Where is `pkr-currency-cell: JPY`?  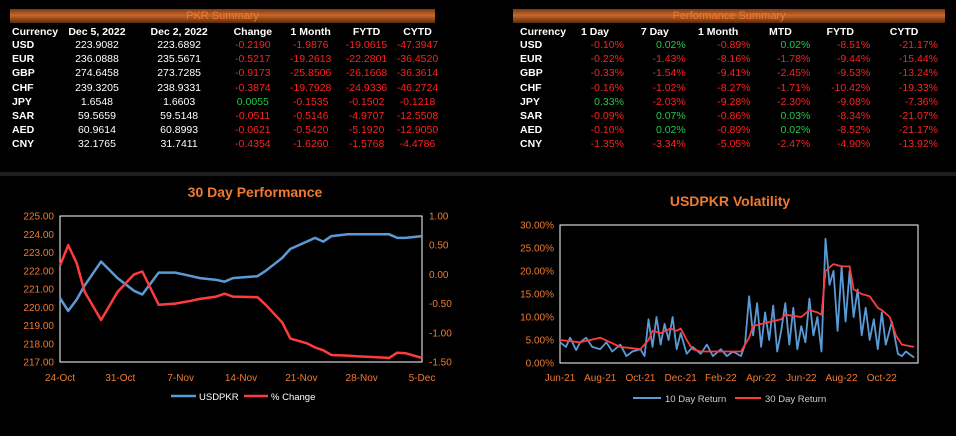
pkr-currency-cell: JPY is located at coordinates (22, 101).